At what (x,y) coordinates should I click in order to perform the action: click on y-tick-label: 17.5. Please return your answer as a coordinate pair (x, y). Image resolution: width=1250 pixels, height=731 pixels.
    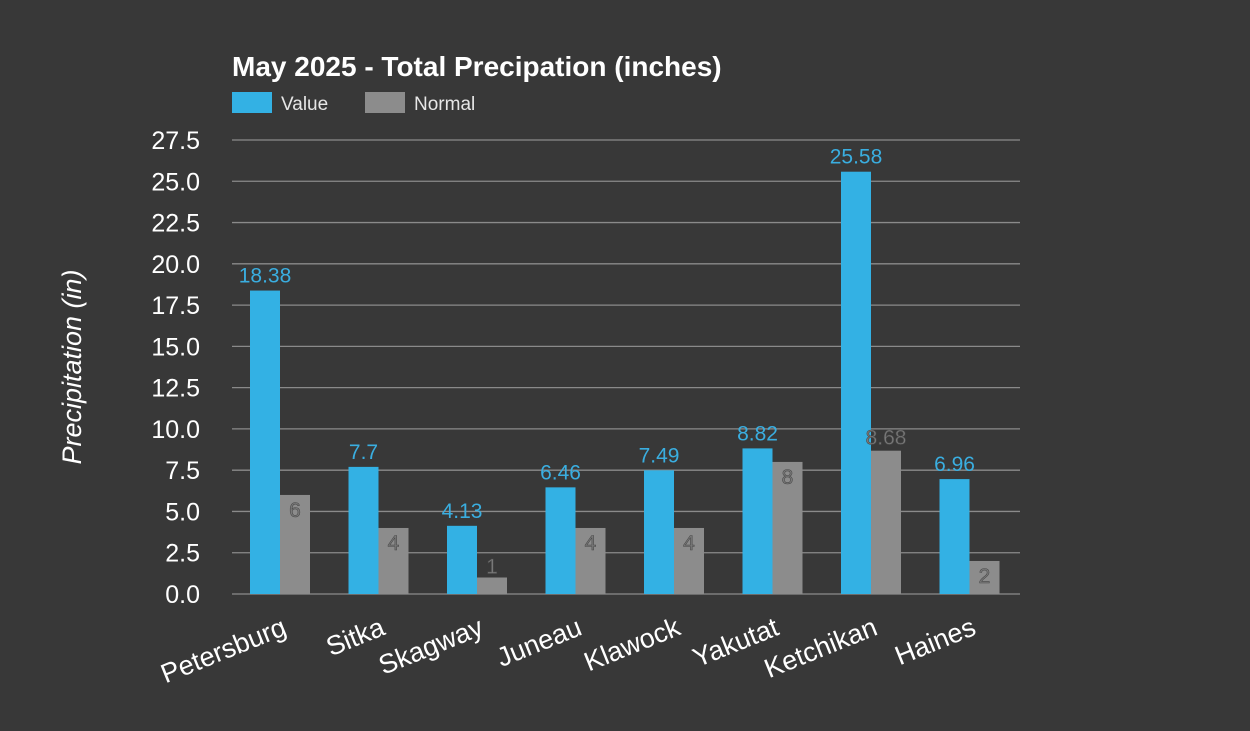
    Looking at the image, I should click on (175, 306).